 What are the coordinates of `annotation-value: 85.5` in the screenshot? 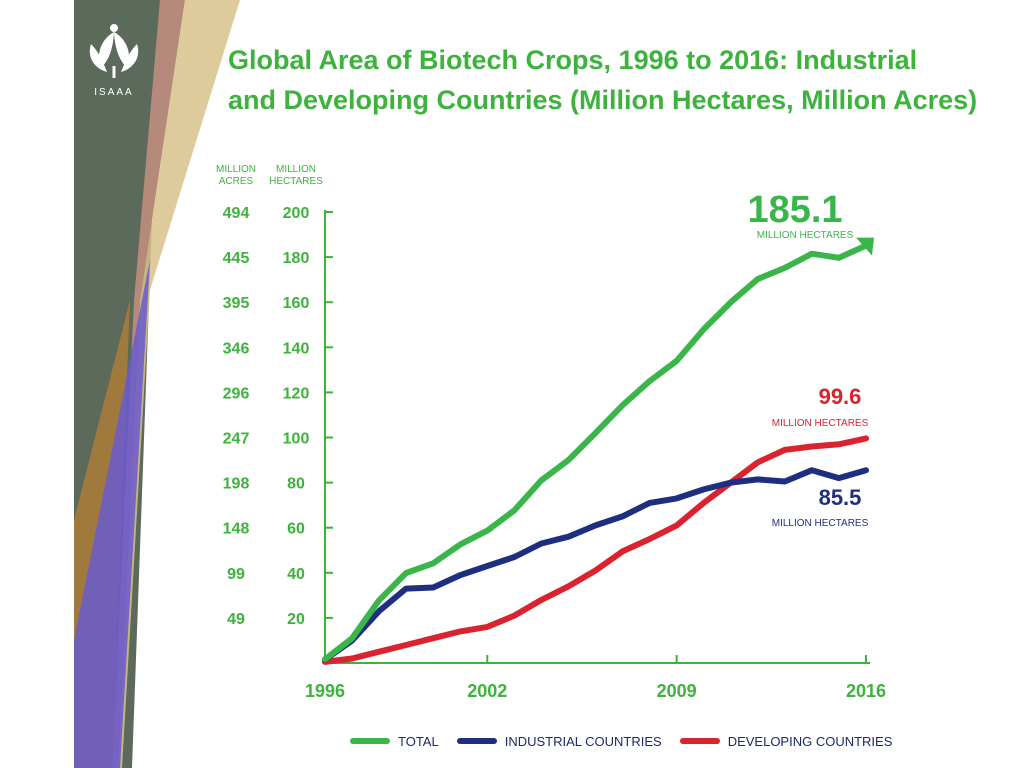 It's located at (840, 497).